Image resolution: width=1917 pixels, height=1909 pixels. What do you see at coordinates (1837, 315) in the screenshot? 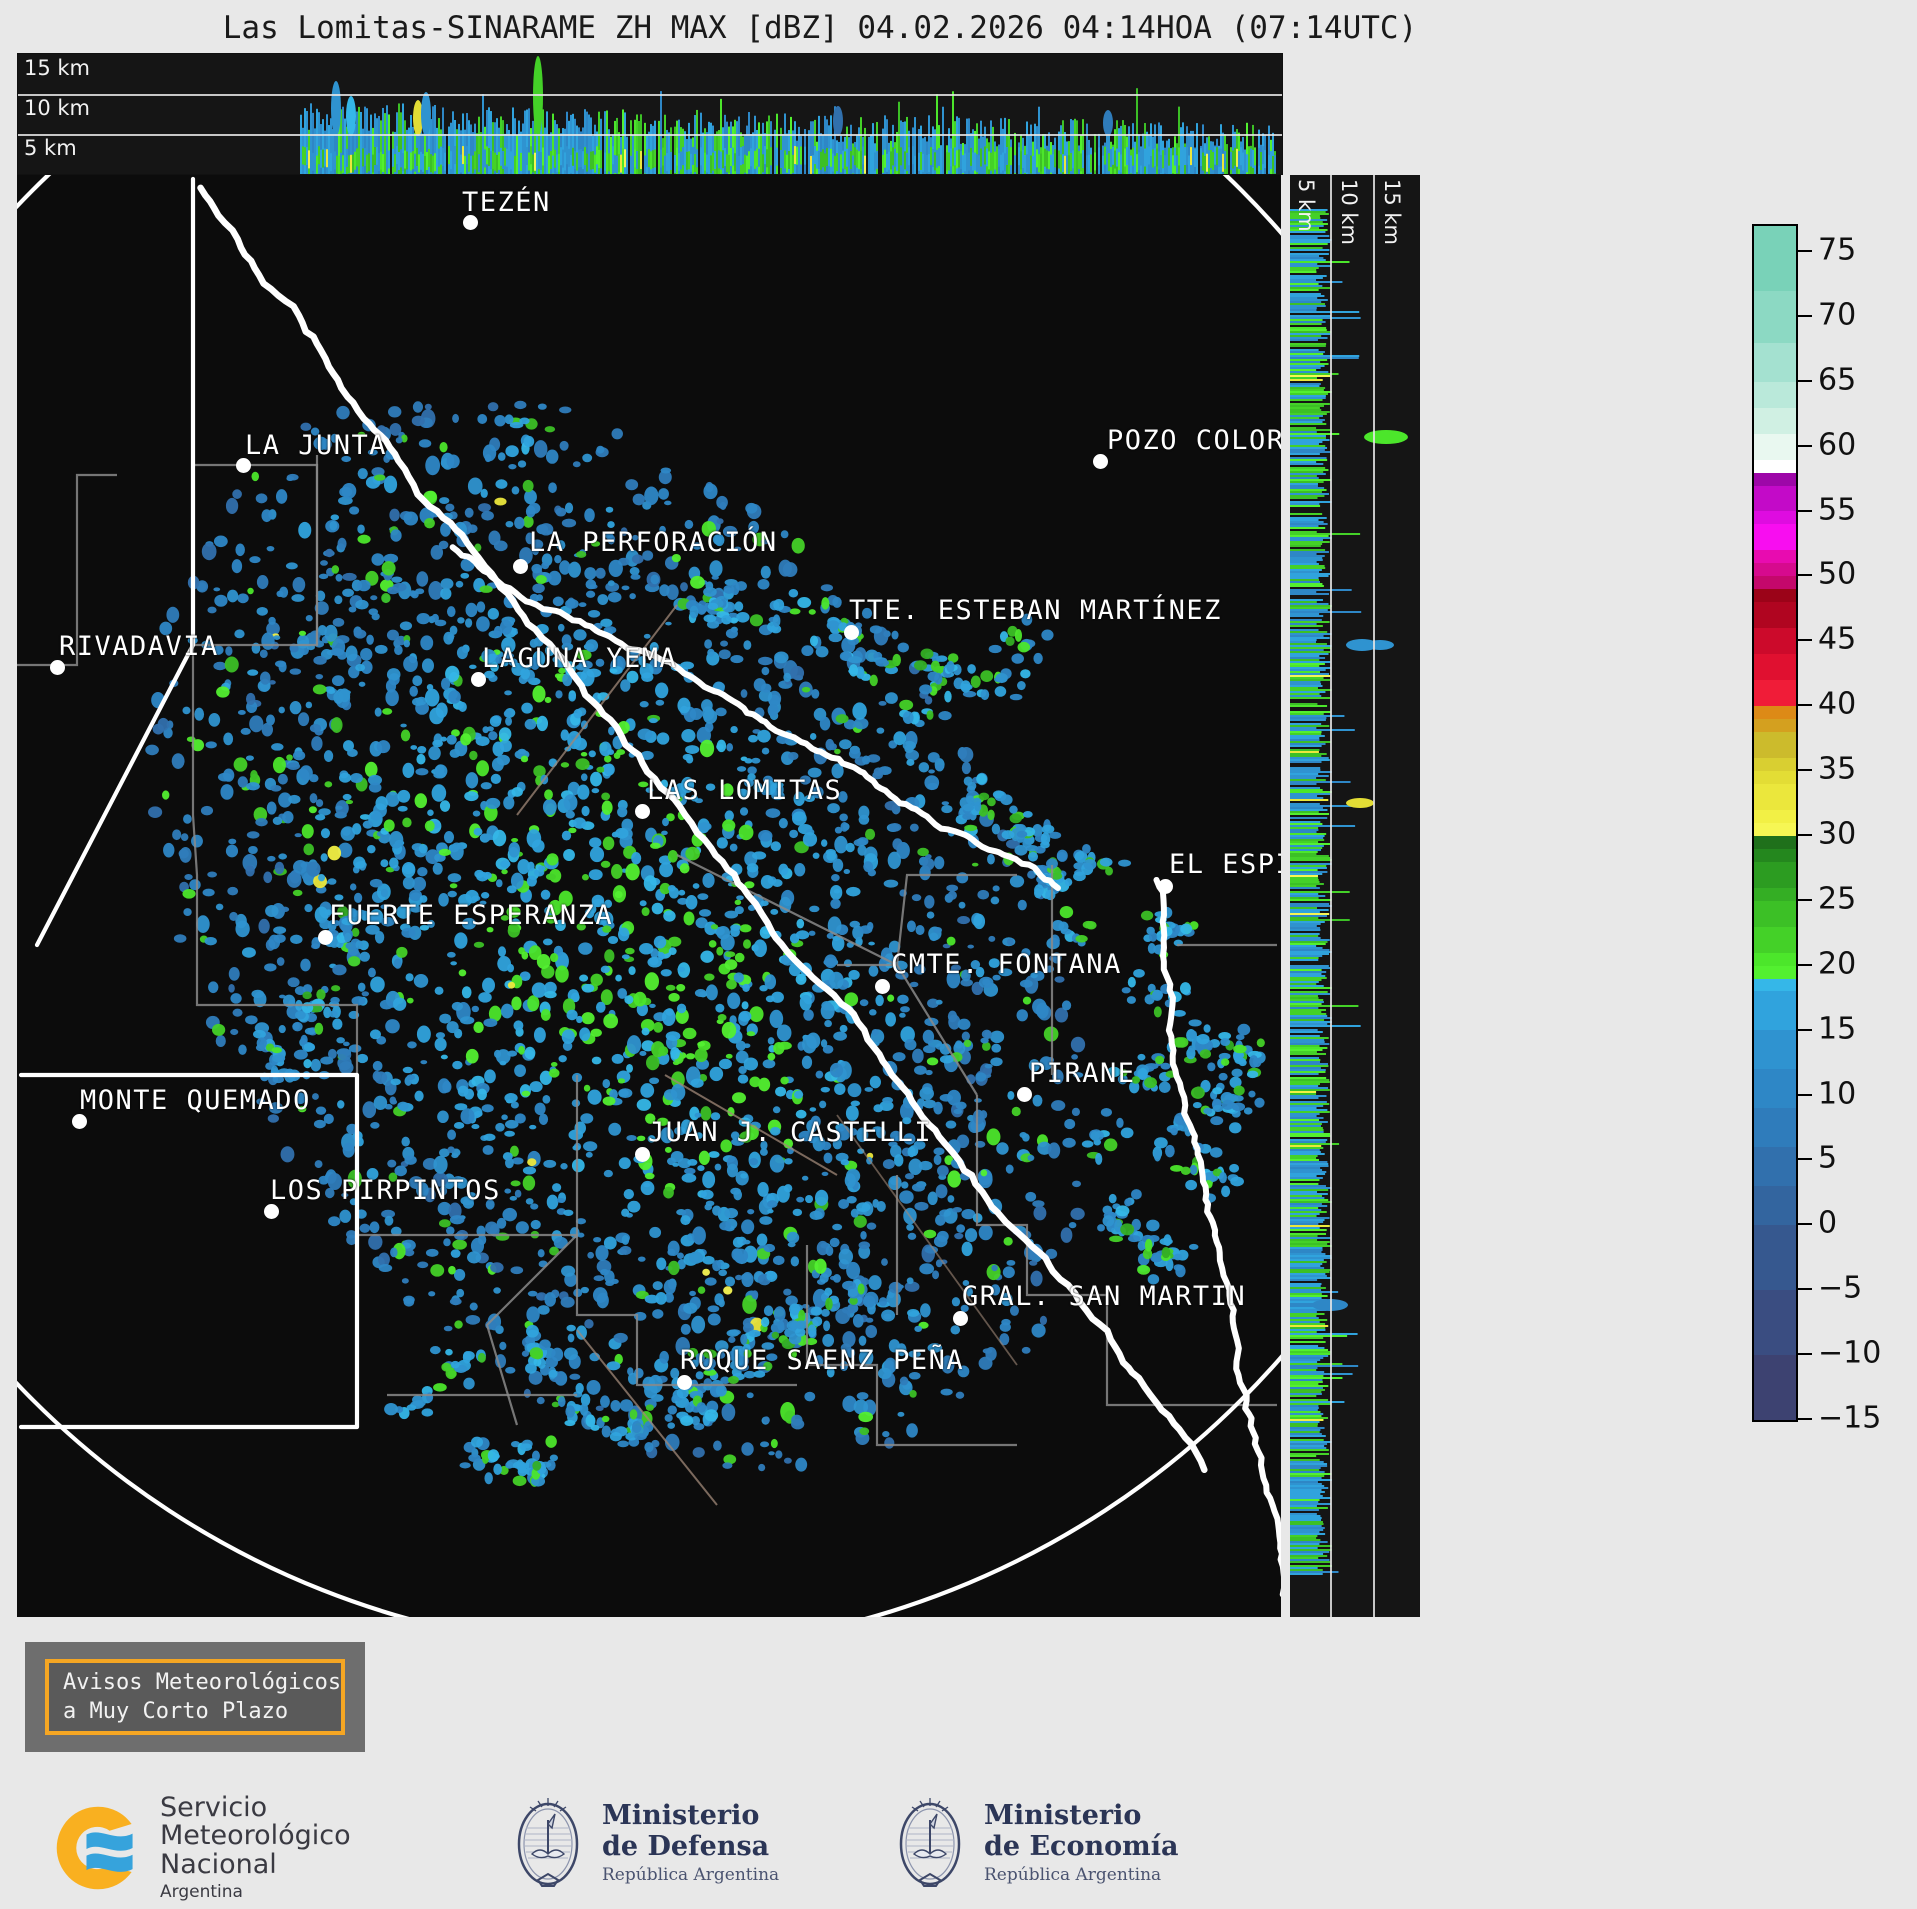
I see `colorbar-tick-label: 70` at bounding box center [1837, 315].